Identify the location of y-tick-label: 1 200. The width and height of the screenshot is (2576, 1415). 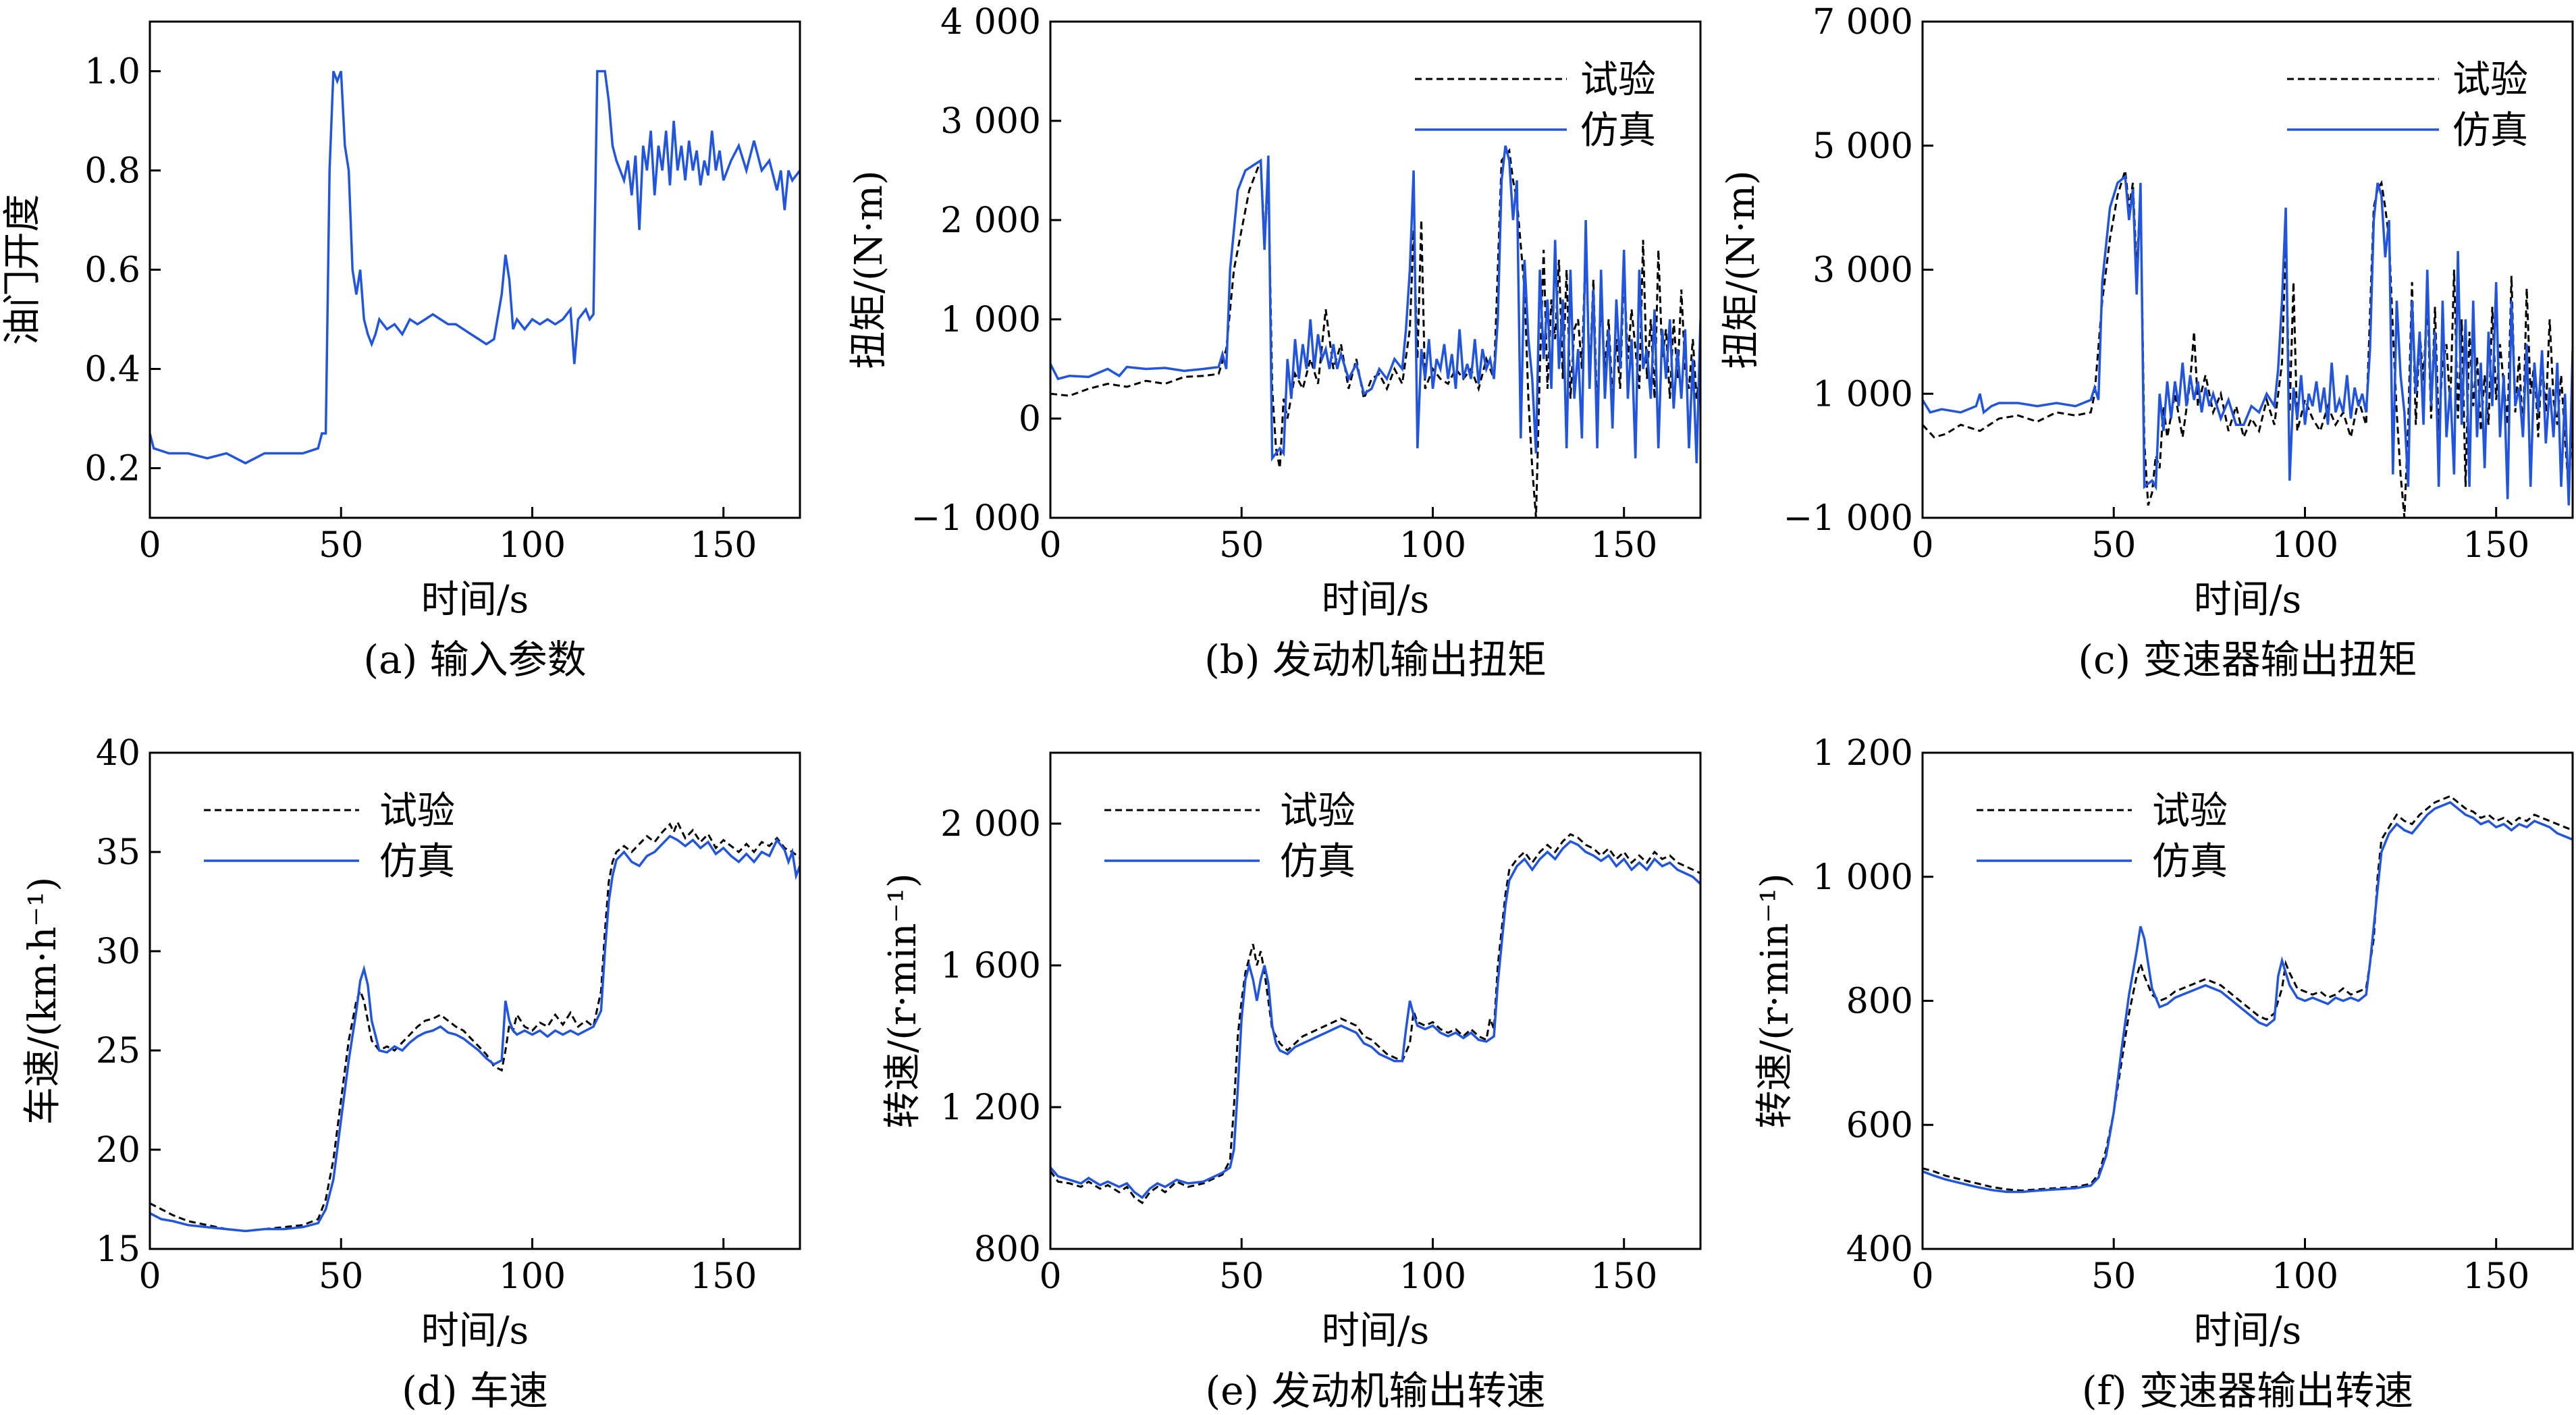
(991, 1108).